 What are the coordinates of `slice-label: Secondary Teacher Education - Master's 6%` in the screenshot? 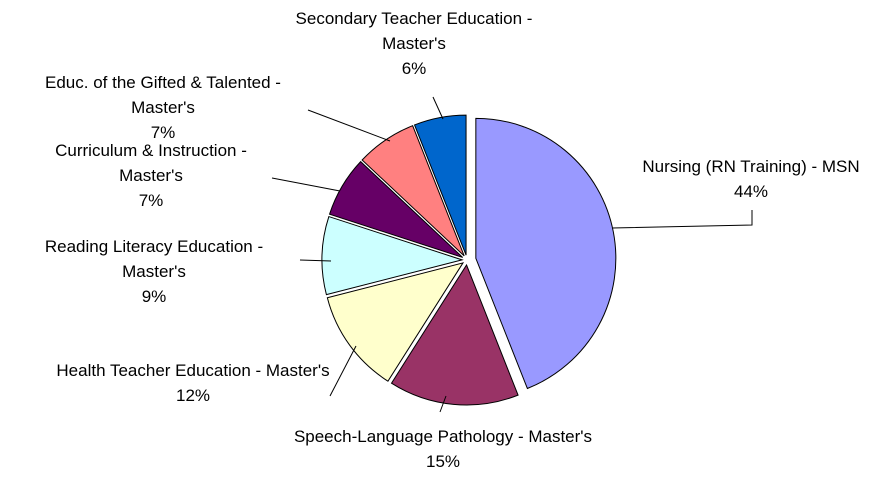 It's located at (414, 43).